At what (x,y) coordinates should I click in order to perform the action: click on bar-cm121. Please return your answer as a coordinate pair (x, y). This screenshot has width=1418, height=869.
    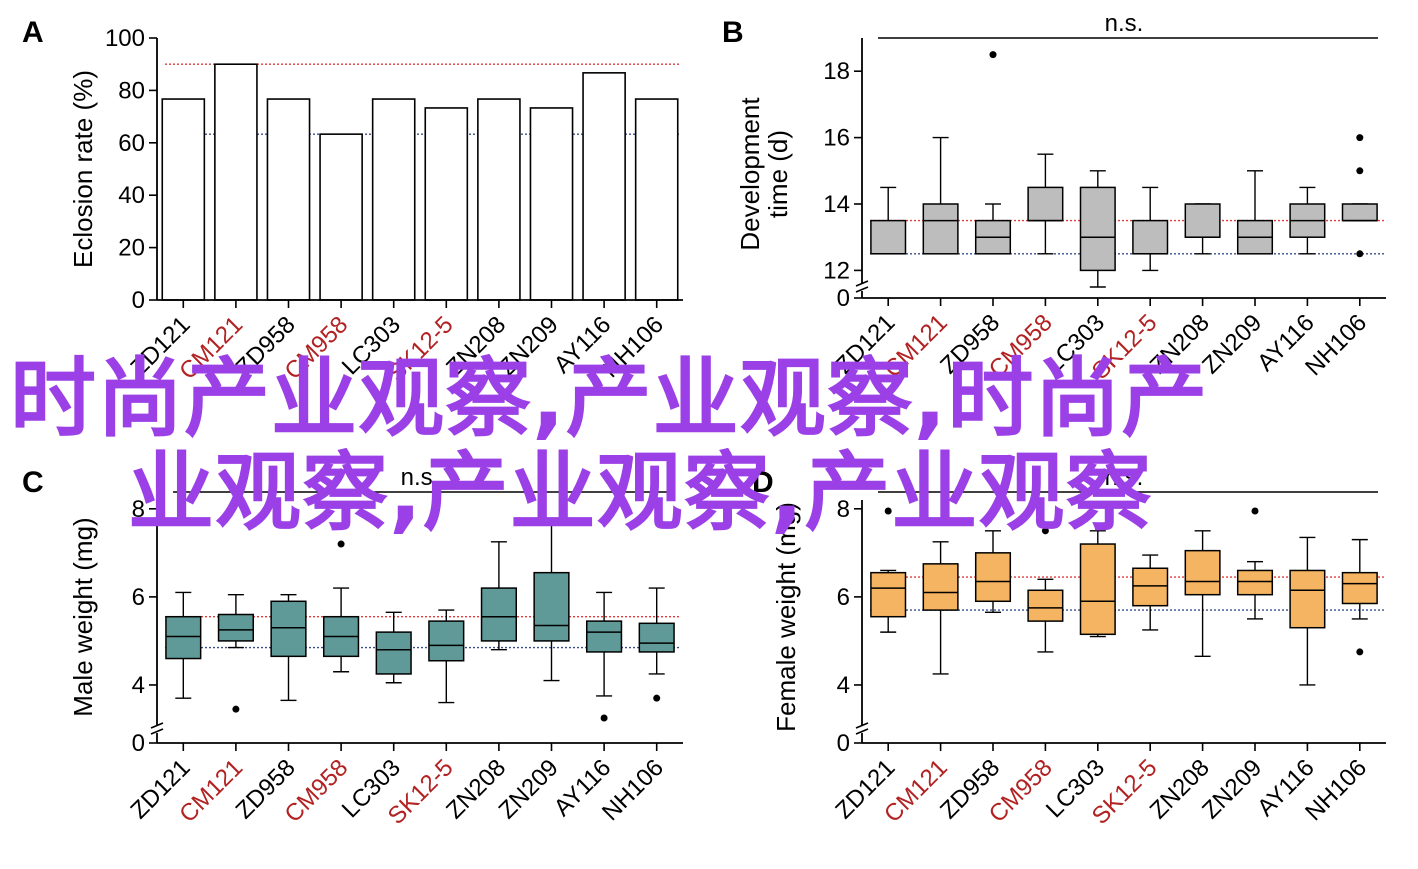
    Looking at the image, I should click on (236, 182).